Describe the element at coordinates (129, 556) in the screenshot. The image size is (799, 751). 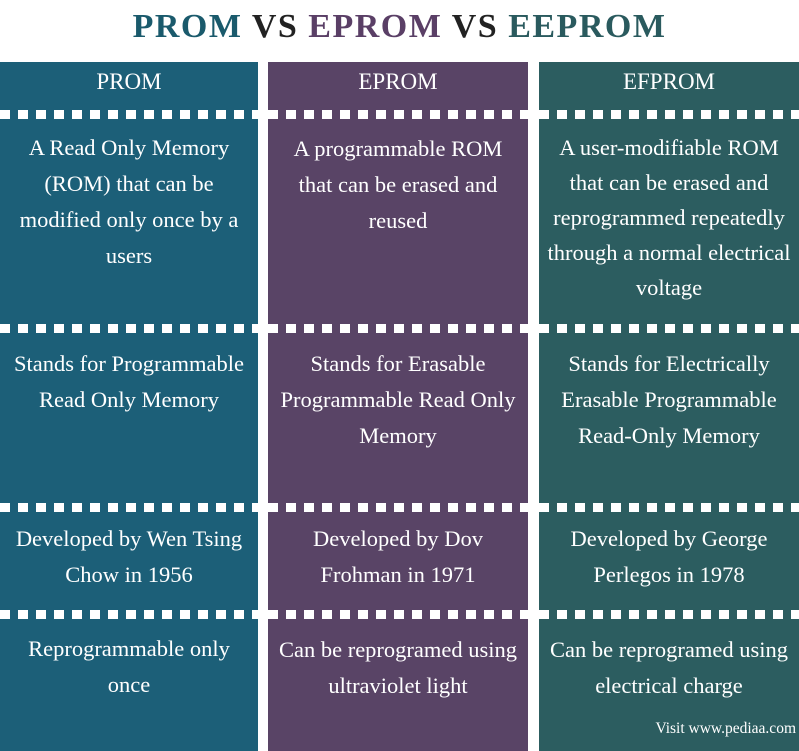
I see `cell-developed-by: Developed by Wen Tsing Chow in 1956` at that location.